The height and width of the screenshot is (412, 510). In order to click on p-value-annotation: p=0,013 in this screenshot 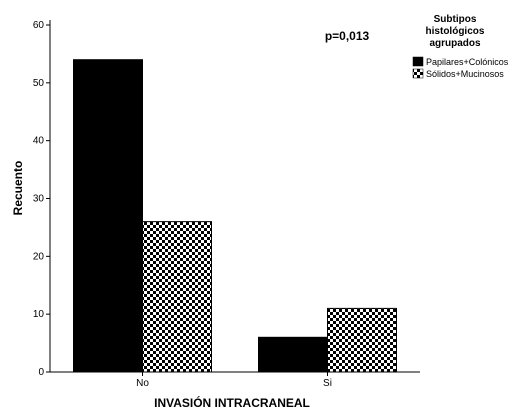, I will do `click(347, 36)`.